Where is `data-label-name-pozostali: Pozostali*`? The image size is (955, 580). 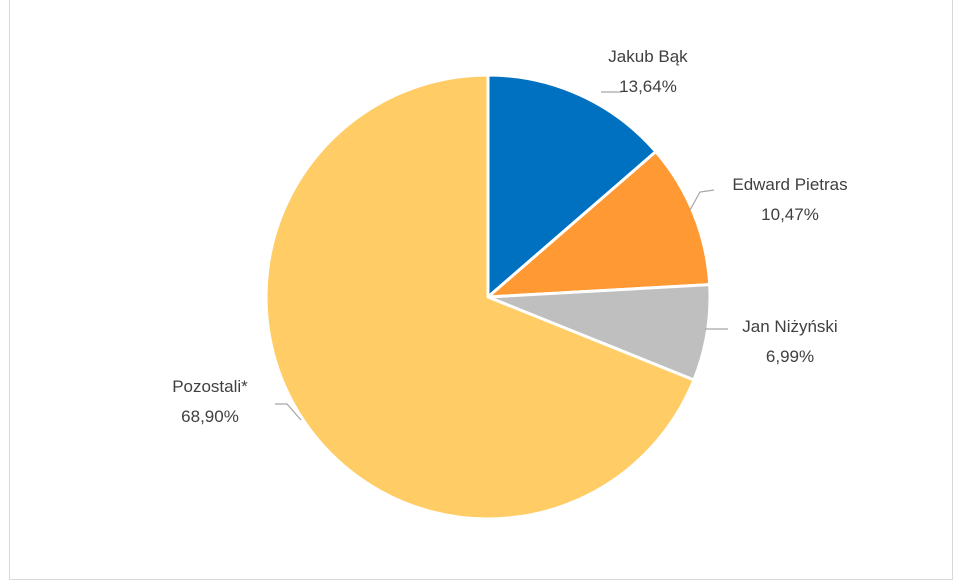
data-label-name-pozostali: Pozostali* is located at coordinates (210, 386).